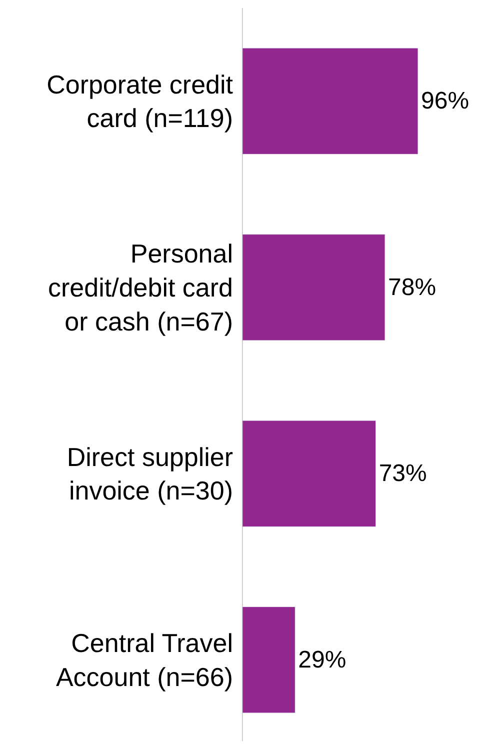  What do you see at coordinates (402, 474) in the screenshot?
I see `data-label: 73%` at bounding box center [402, 474].